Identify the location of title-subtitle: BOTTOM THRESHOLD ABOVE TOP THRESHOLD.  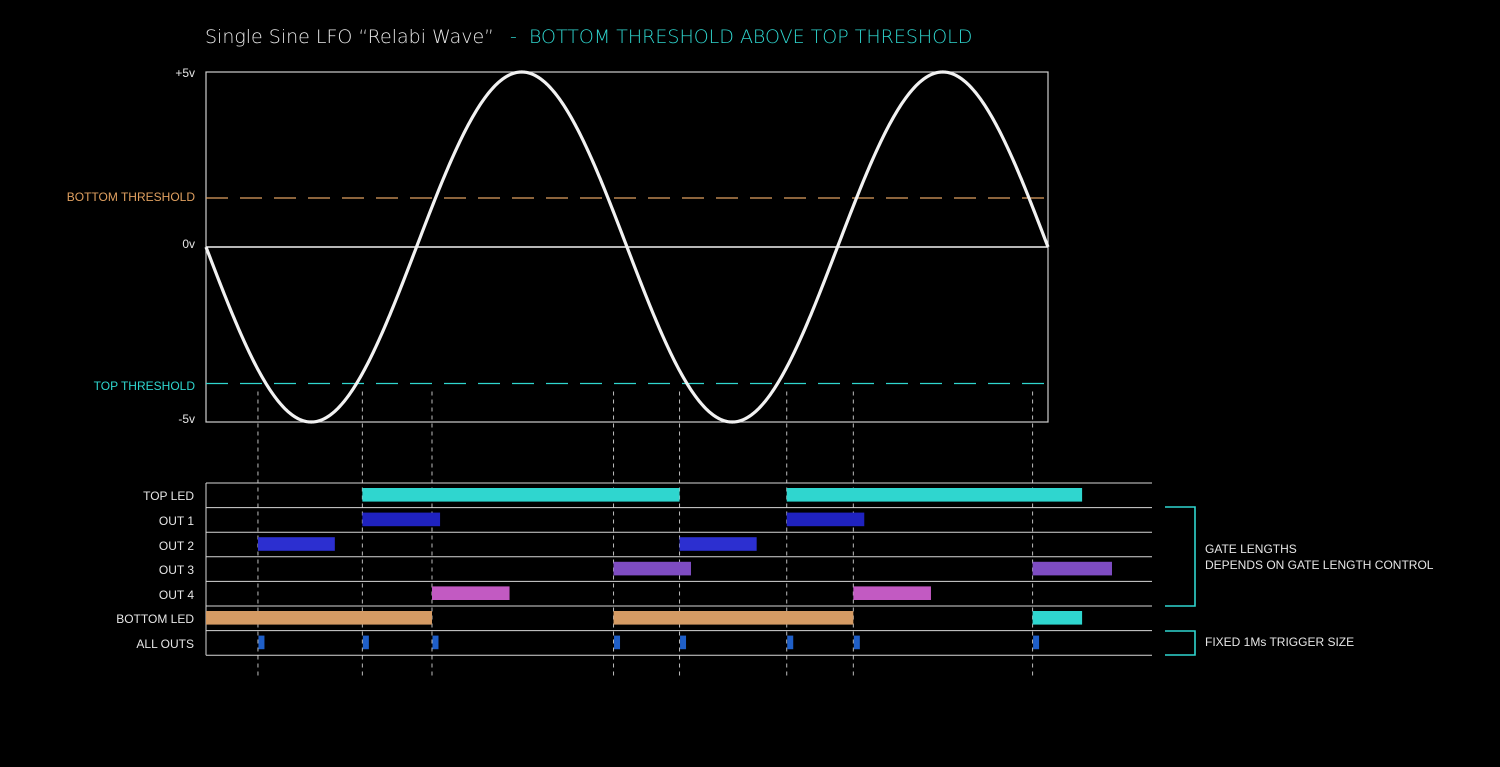
(750, 37).